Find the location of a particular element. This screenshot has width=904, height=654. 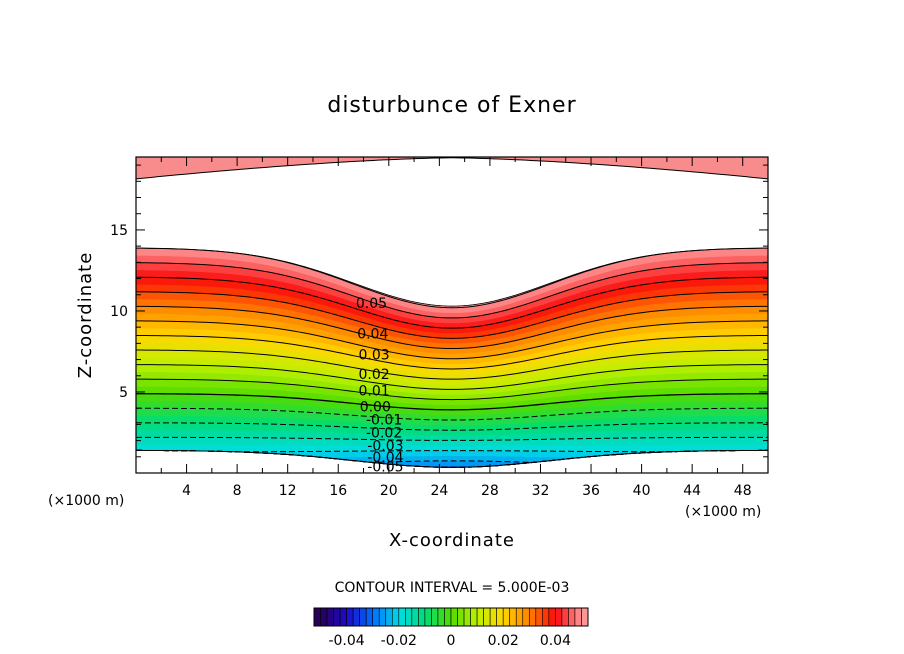

x-tick-label: 20 is located at coordinates (389, 491).